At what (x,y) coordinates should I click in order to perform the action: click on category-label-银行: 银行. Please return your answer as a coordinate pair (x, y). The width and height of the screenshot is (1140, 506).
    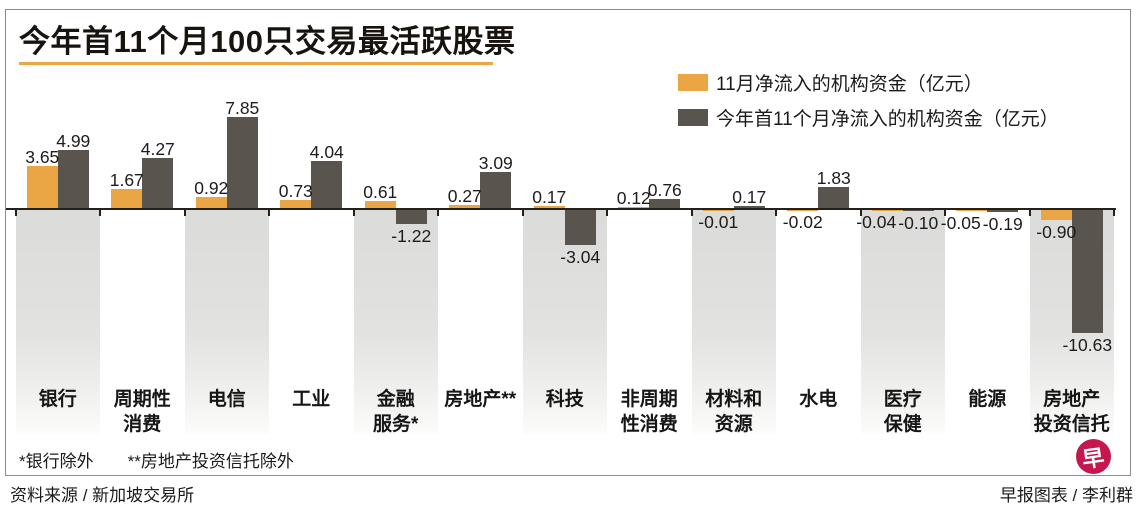
    Looking at the image, I should click on (57, 399).